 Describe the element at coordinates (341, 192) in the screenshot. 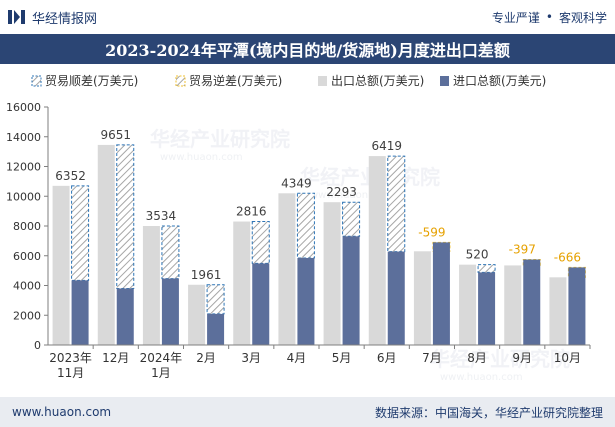

I see `balance-label: 2293` at that location.